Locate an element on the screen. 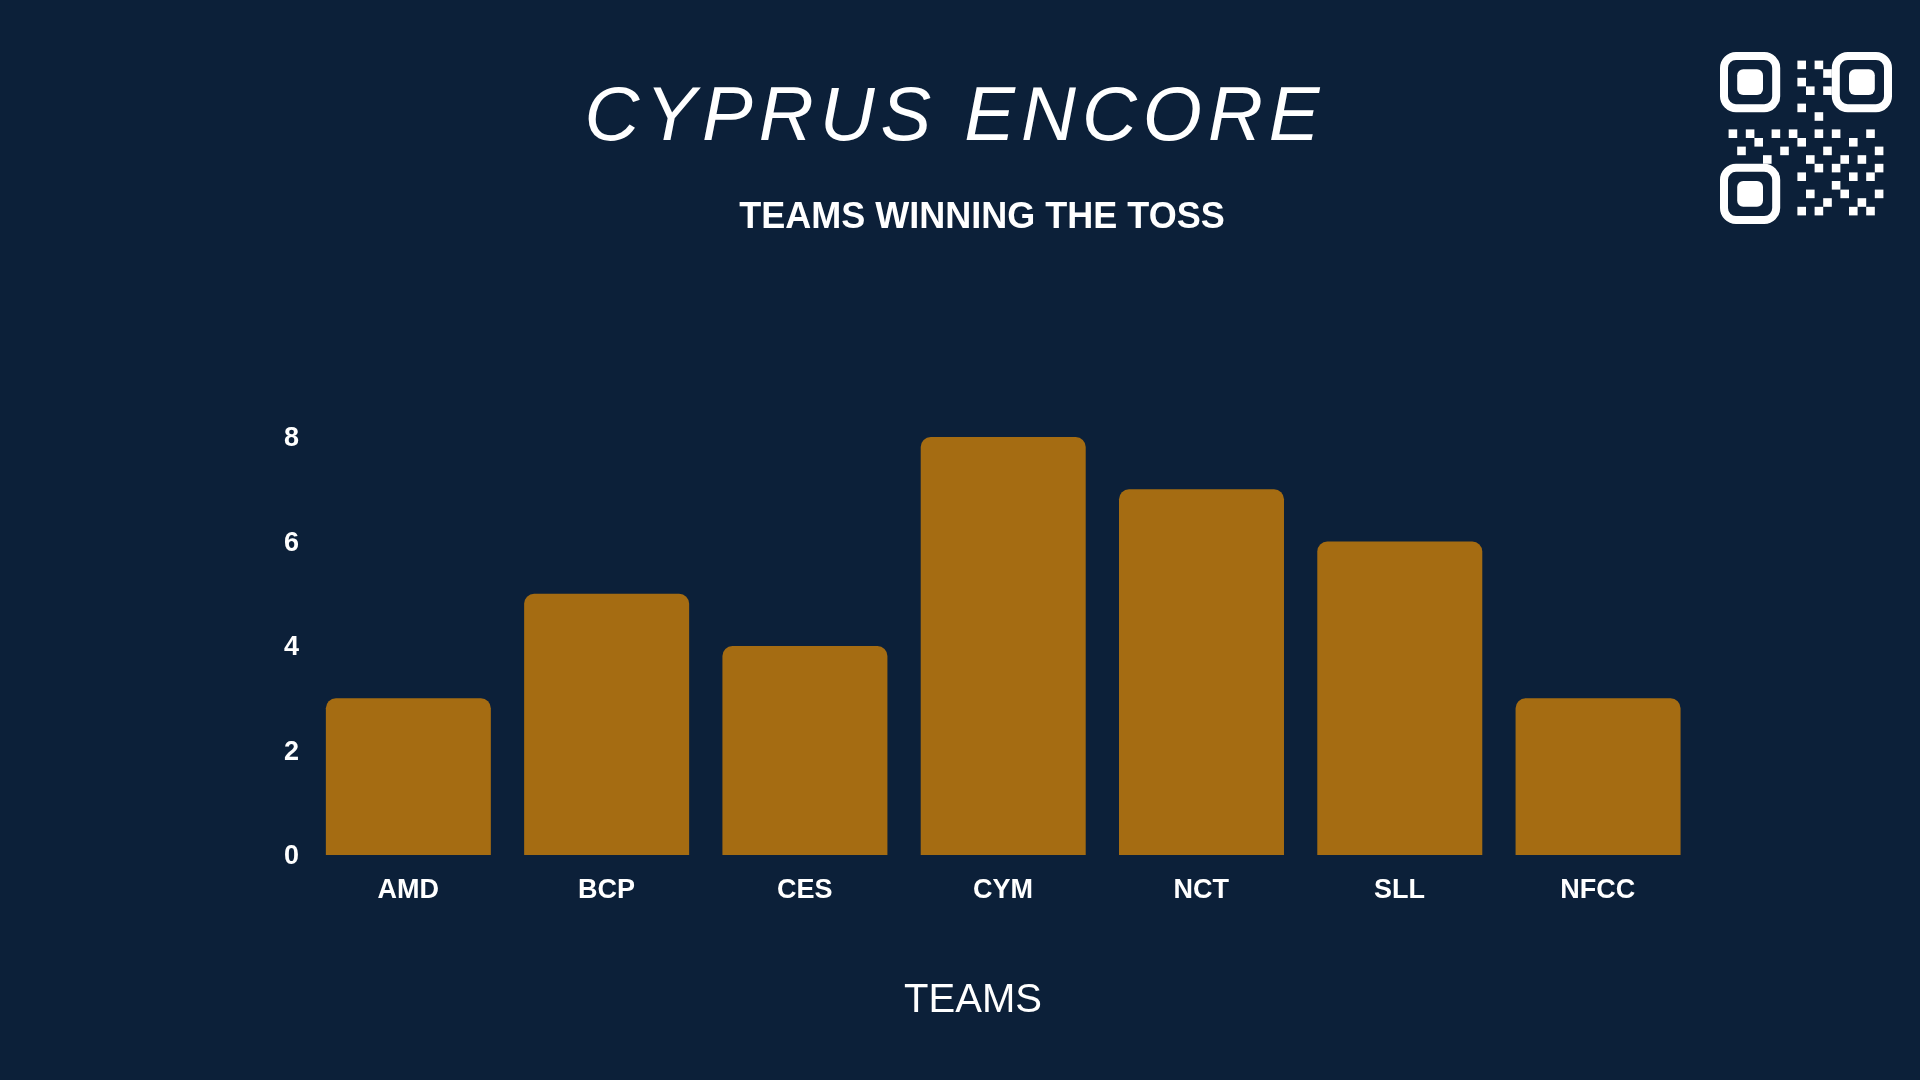  y-tick-label: 8 is located at coordinates (291, 437).